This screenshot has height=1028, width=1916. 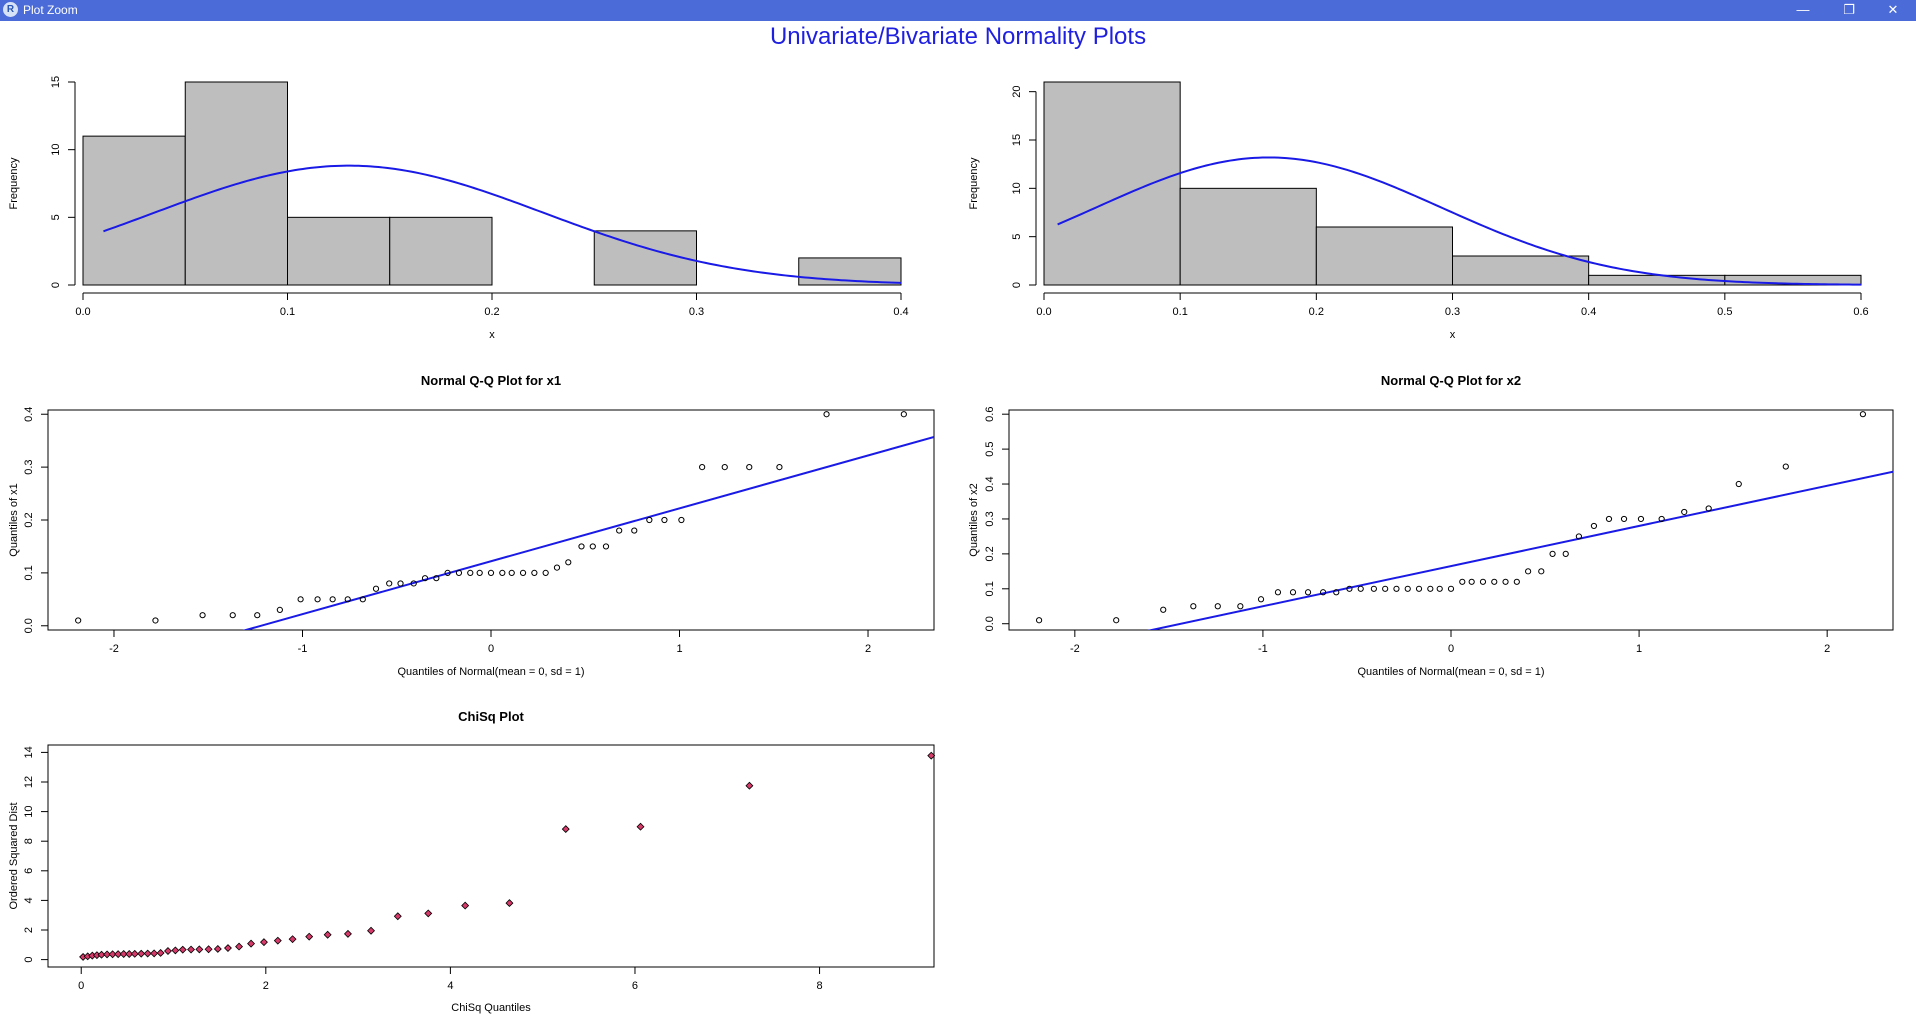 I want to click on x-tick-label: 0.5, so click(x=1724, y=312).